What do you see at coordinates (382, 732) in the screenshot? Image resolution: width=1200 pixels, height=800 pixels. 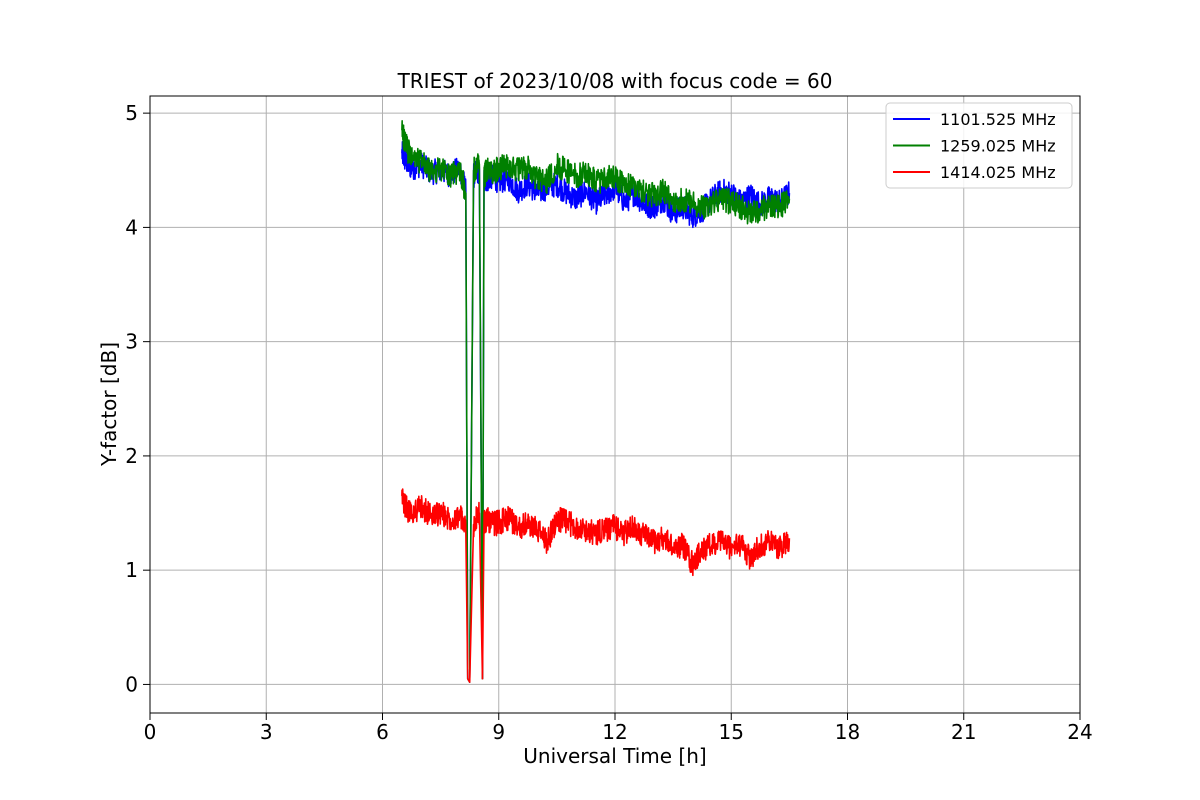 I see `x-tick-label: 6` at bounding box center [382, 732].